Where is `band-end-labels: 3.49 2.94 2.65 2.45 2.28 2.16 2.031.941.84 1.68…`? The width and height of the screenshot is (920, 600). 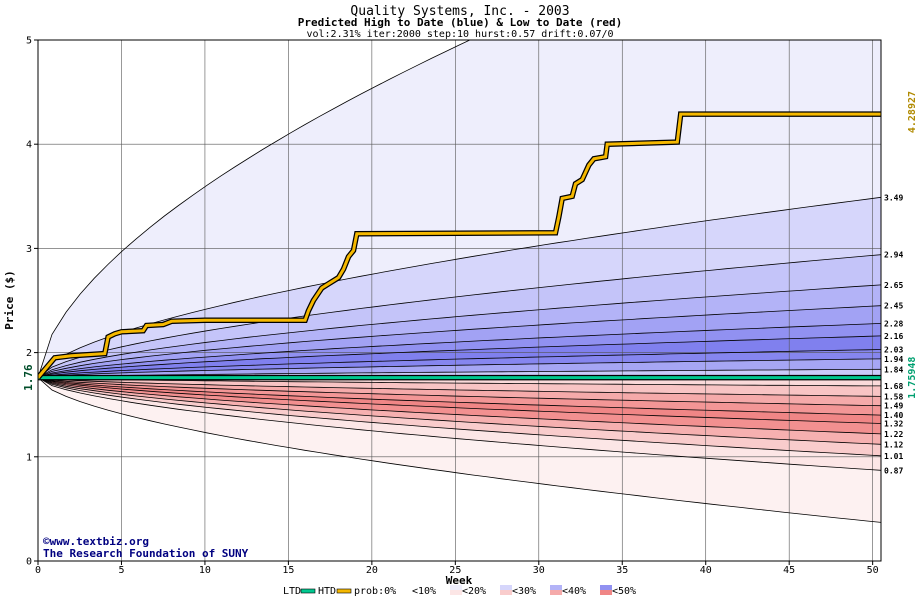
band-end-labels: 3.49 2.94 2.65 2.45 2.28 2.16 2.031.941.84 1.68… is located at coordinates (893, 334).